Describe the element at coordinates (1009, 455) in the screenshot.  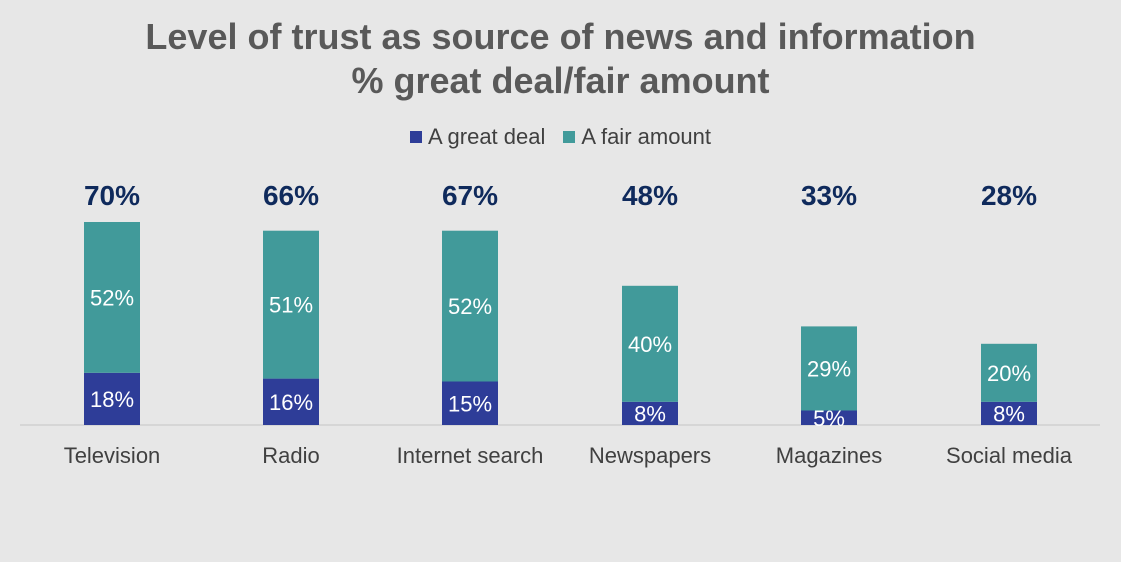
I see `category-label-social-media: Social media` at that location.